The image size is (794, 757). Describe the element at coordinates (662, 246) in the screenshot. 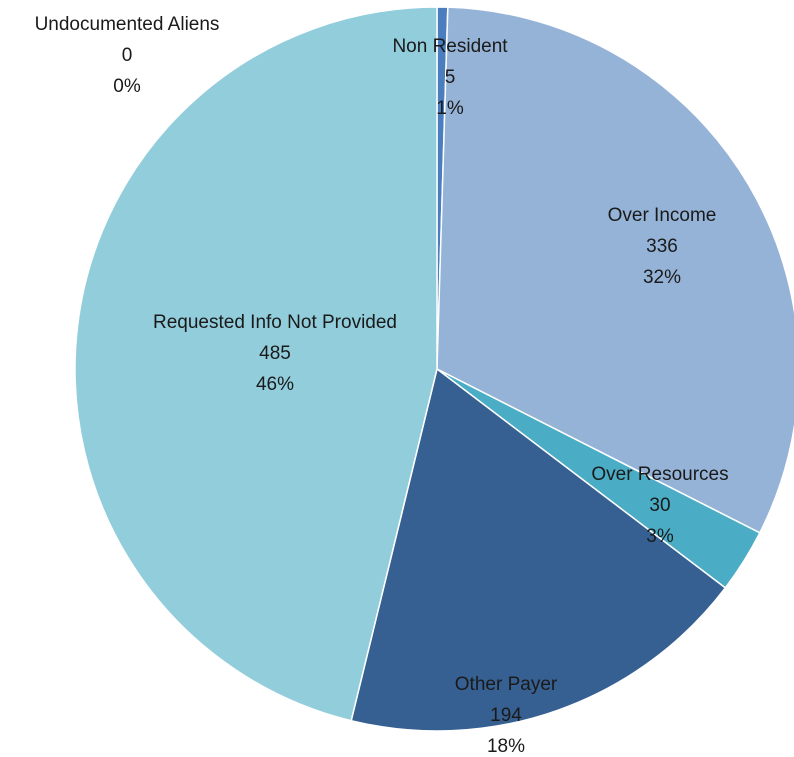

I see `data-label-over-income: Over Income 336 32%` at that location.